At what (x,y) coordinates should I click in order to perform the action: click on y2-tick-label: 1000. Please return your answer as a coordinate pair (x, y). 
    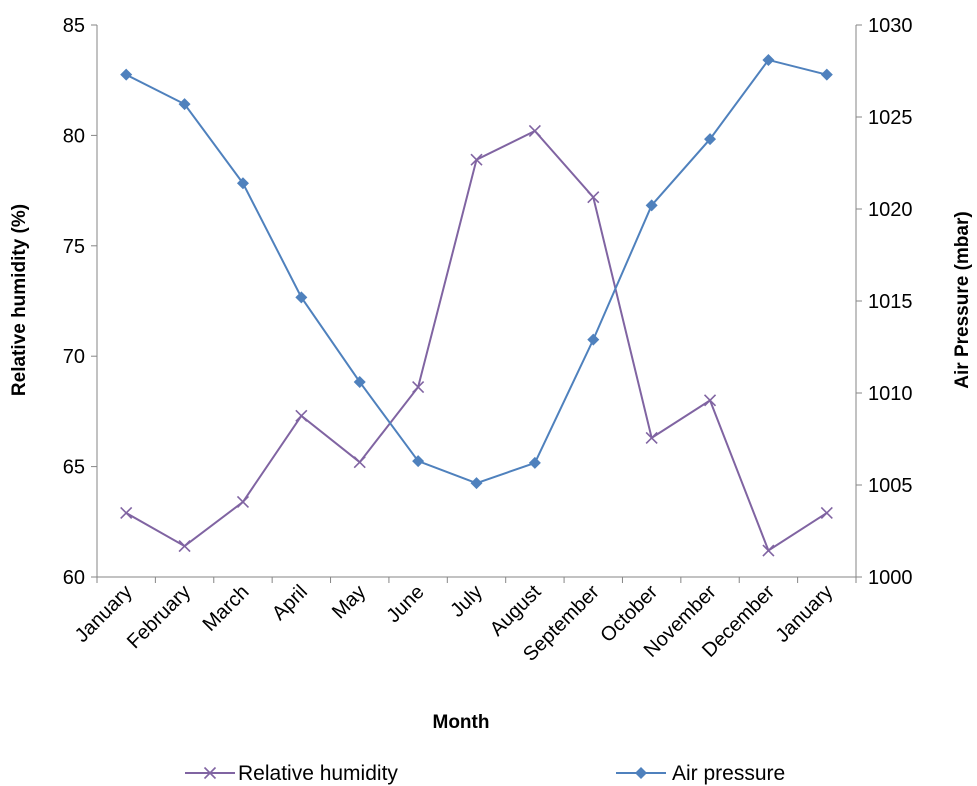
    Looking at the image, I should click on (890, 578).